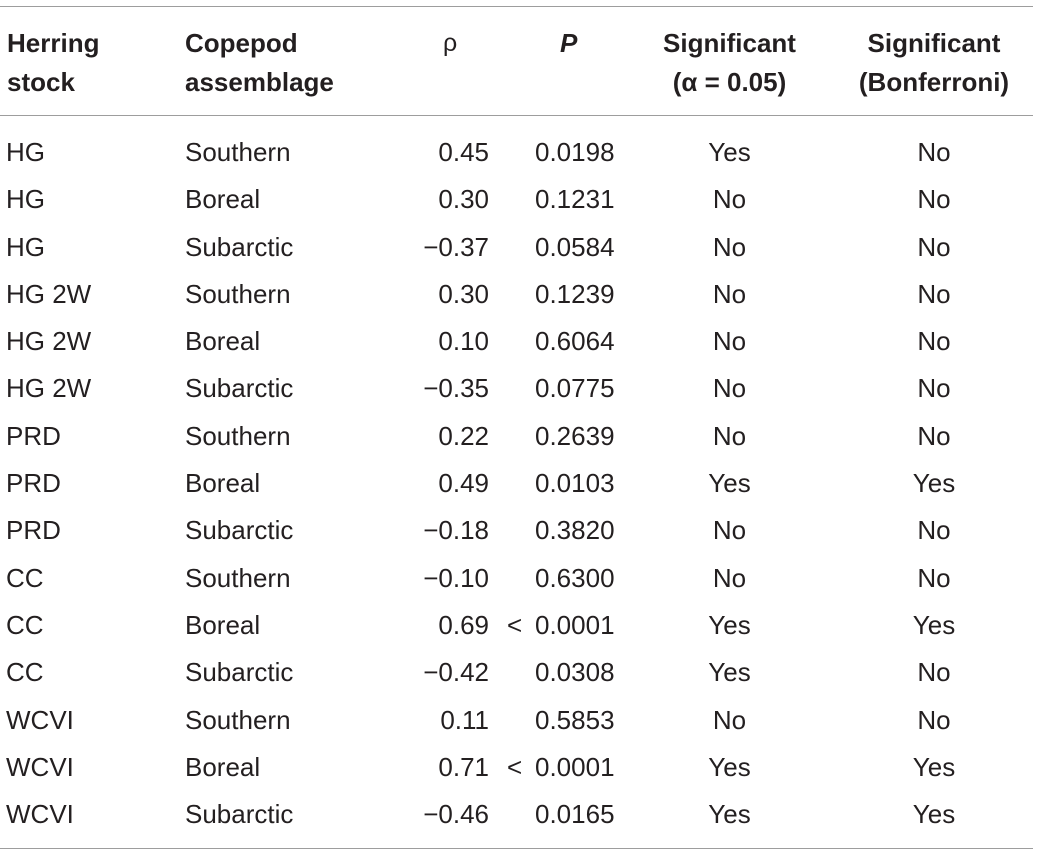 The image size is (1039, 856). Describe the element at coordinates (519, 814) in the screenshot. I see `table-row: WCVI Subarctic −0.46 0.0165 Yes Yes` at that location.